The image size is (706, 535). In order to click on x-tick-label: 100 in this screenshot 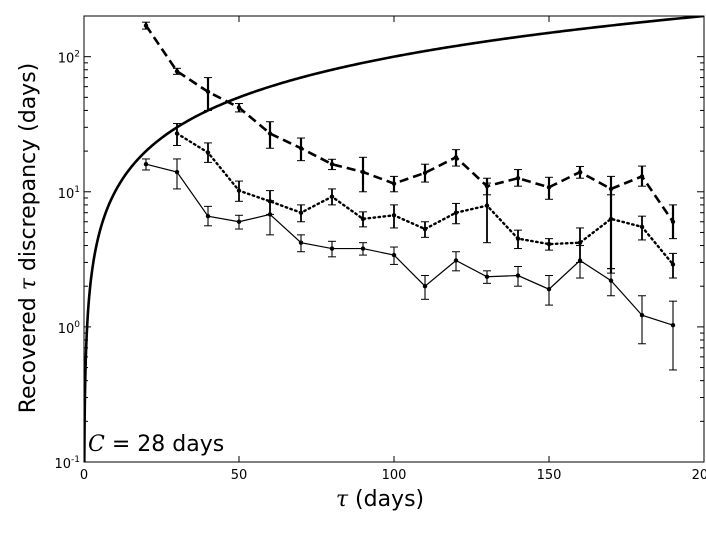, I will do `click(394, 475)`.